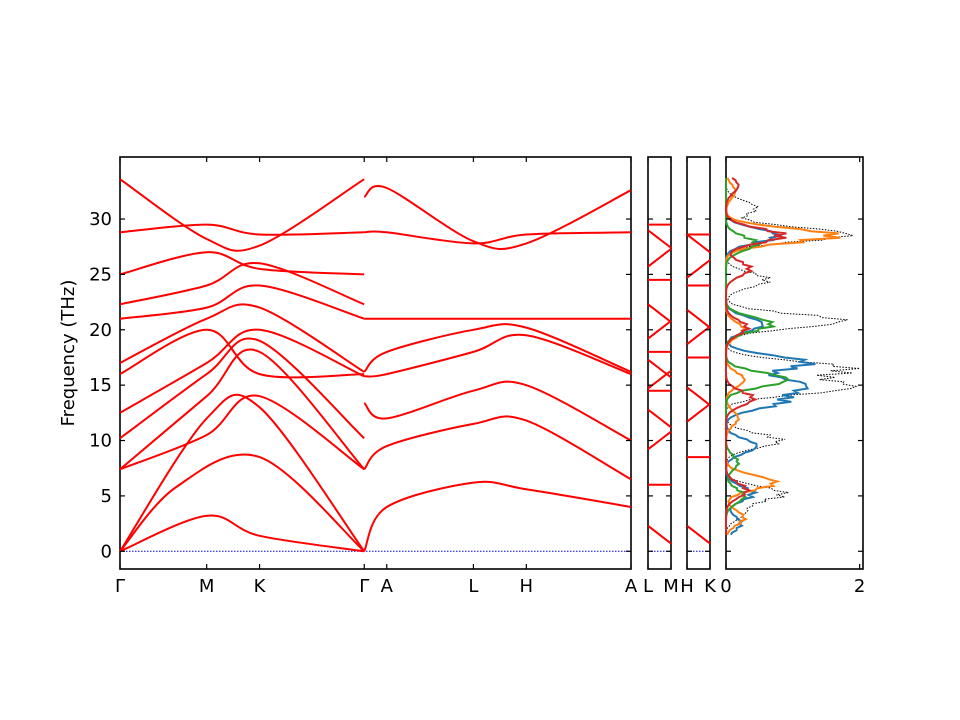 The width and height of the screenshot is (960, 720). Describe the element at coordinates (100, 441) in the screenshot. I see `y-tick-label: 10` at that location.